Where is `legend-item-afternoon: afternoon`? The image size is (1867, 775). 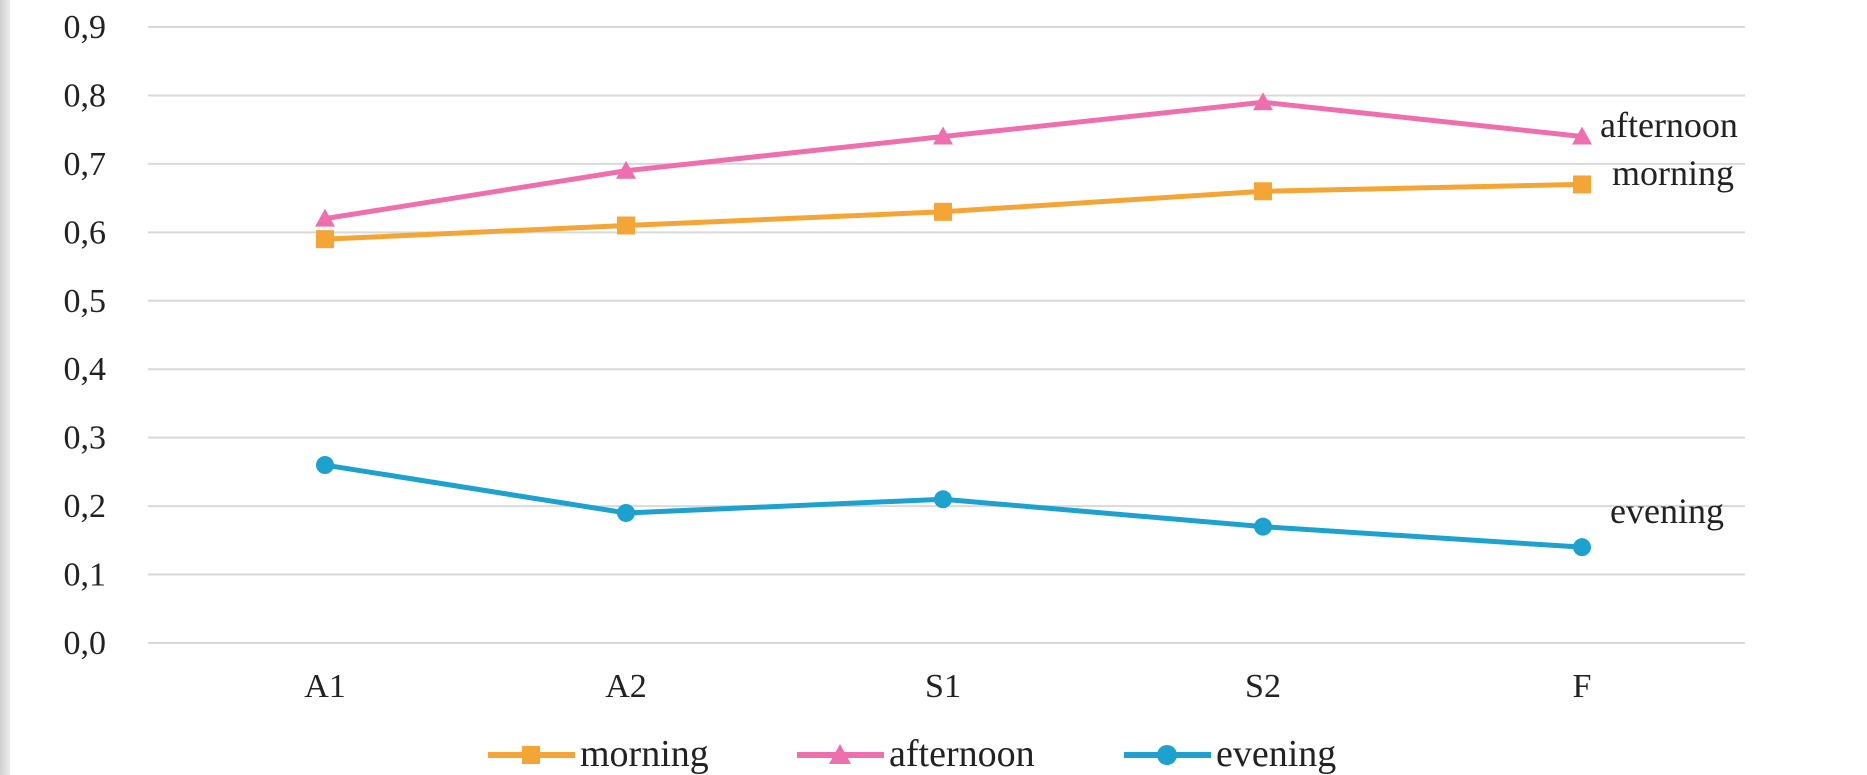 legend-item-afternoon: afternoon is located at coordinates (916, 754).